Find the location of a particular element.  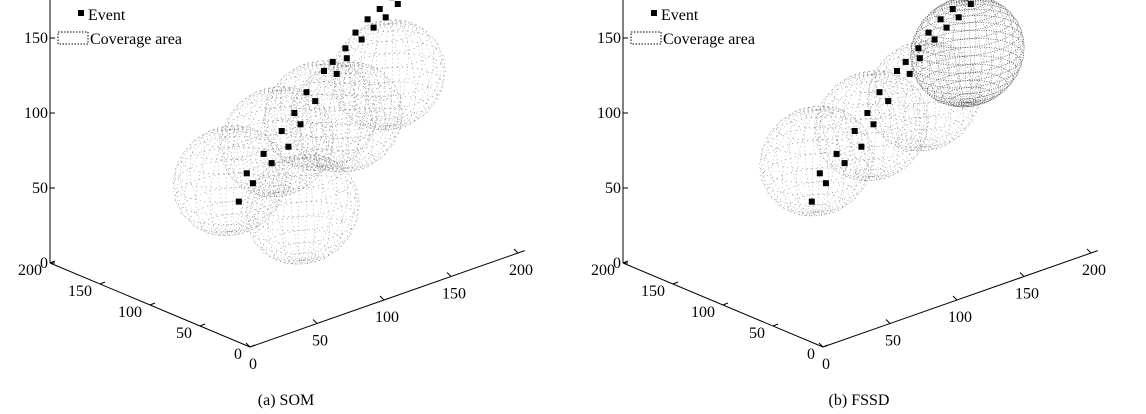

y-tick is located at coordinates (152, 304).